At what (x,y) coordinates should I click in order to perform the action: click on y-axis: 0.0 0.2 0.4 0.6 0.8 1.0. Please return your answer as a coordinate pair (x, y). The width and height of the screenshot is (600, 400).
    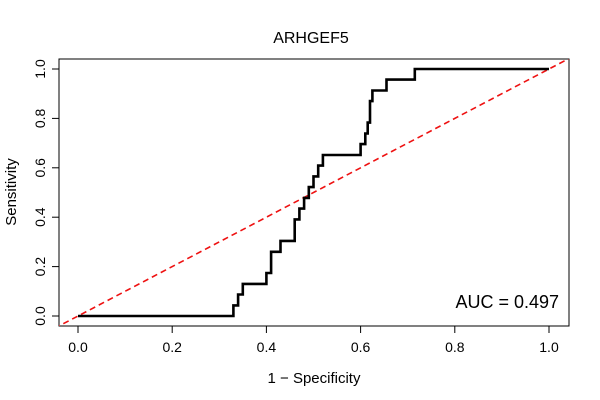
    Looking at the image, I should click on (46, 192).